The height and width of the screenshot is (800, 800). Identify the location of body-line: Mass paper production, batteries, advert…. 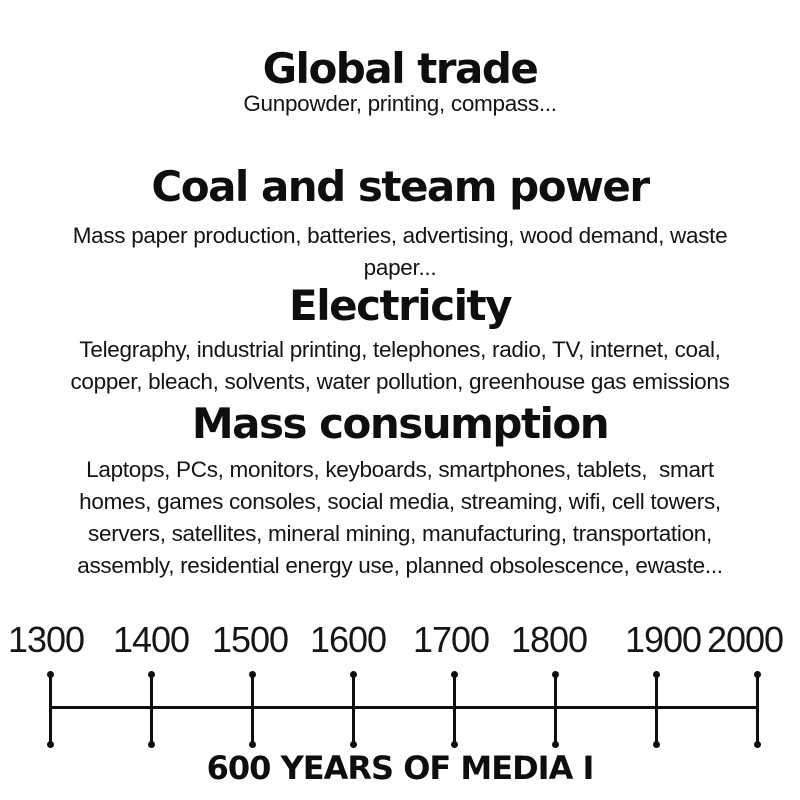
(400, 235).